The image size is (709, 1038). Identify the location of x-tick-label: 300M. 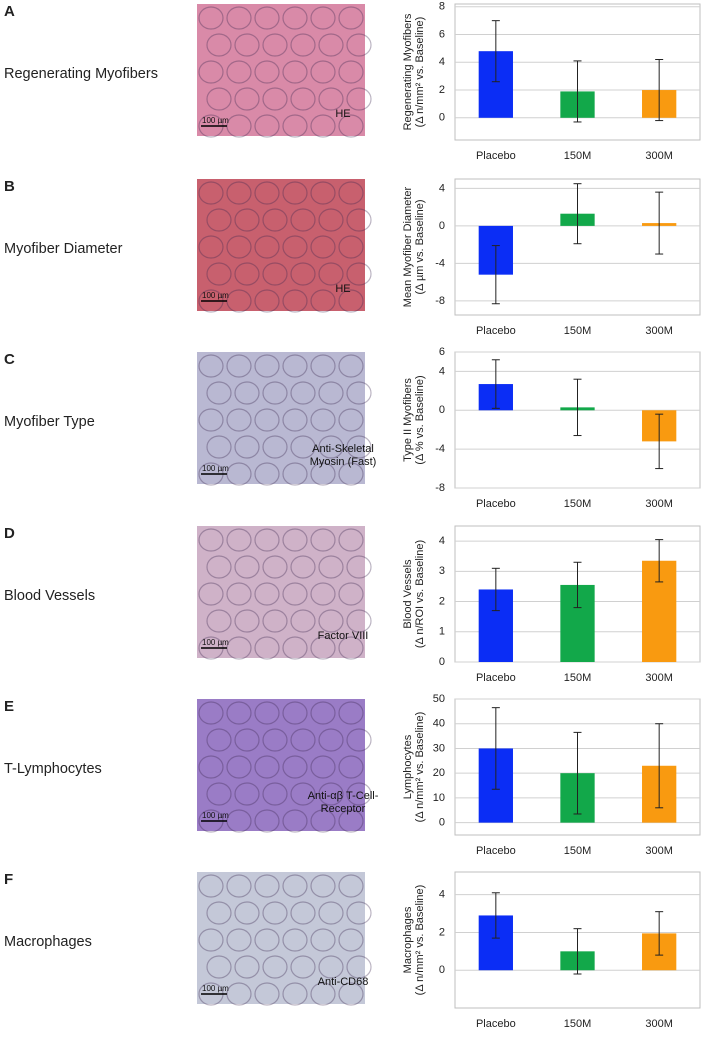
(659, 678).